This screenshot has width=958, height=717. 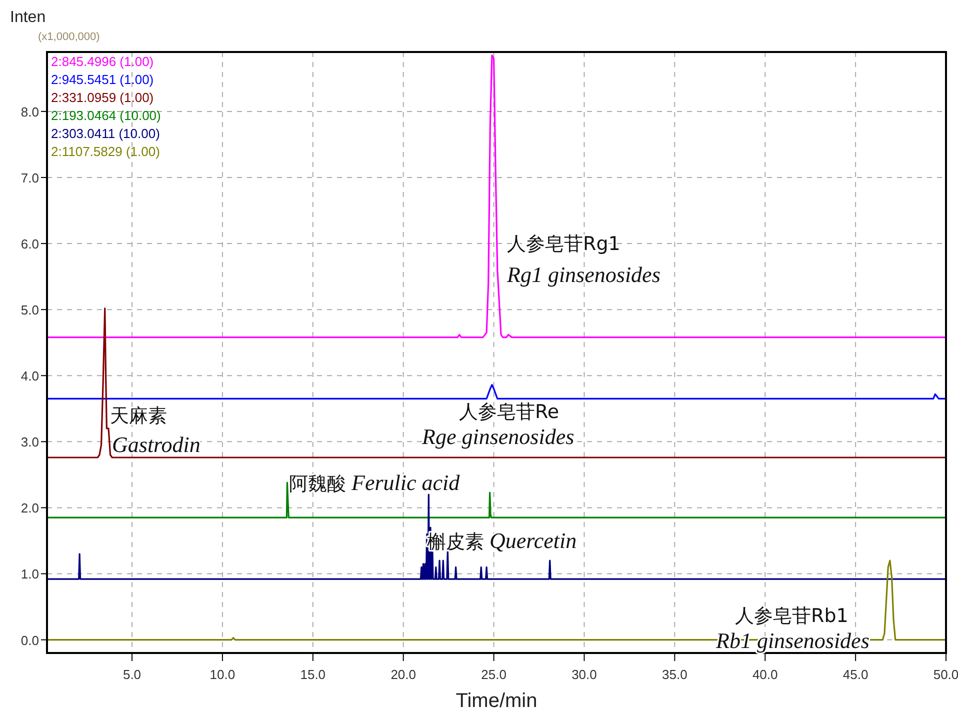 What do you see at coordinates (765, 674) in the screenshot?
I see `x-tick-label: 40.0` at bounding box center [765, 674].